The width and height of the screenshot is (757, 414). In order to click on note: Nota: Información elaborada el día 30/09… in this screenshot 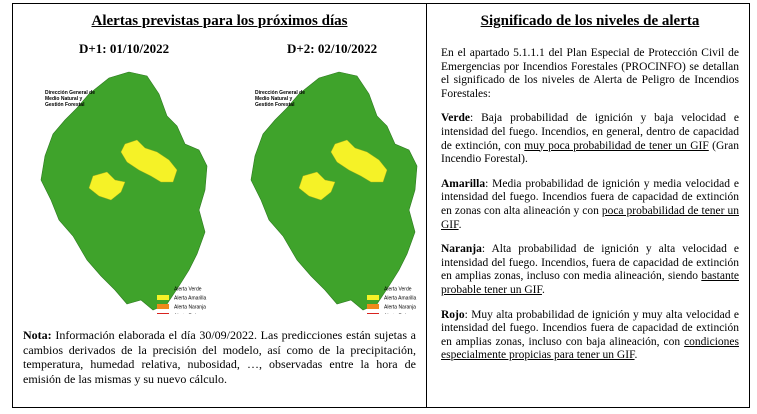, I will do `click(219, 357)`.